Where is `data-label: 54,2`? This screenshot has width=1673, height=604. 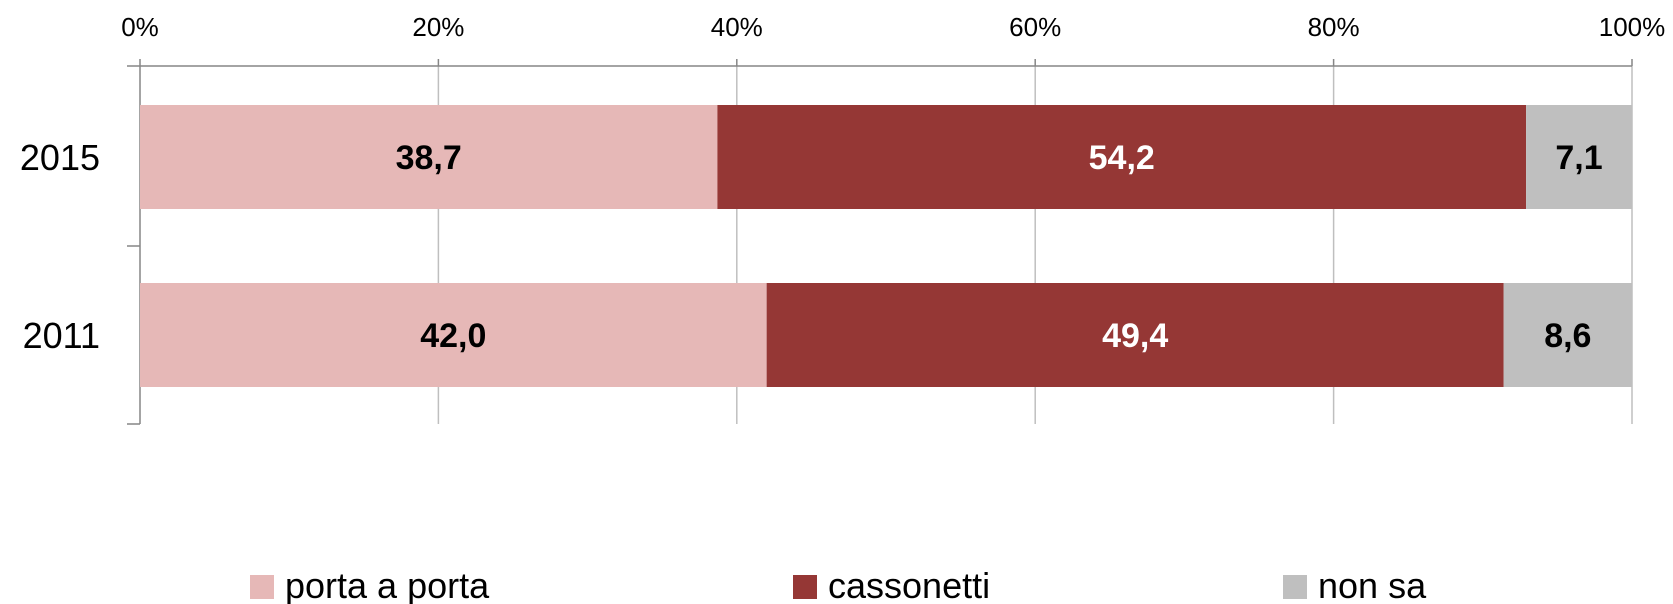 data-label: 54,2 is located at coordinates (1122, 158).